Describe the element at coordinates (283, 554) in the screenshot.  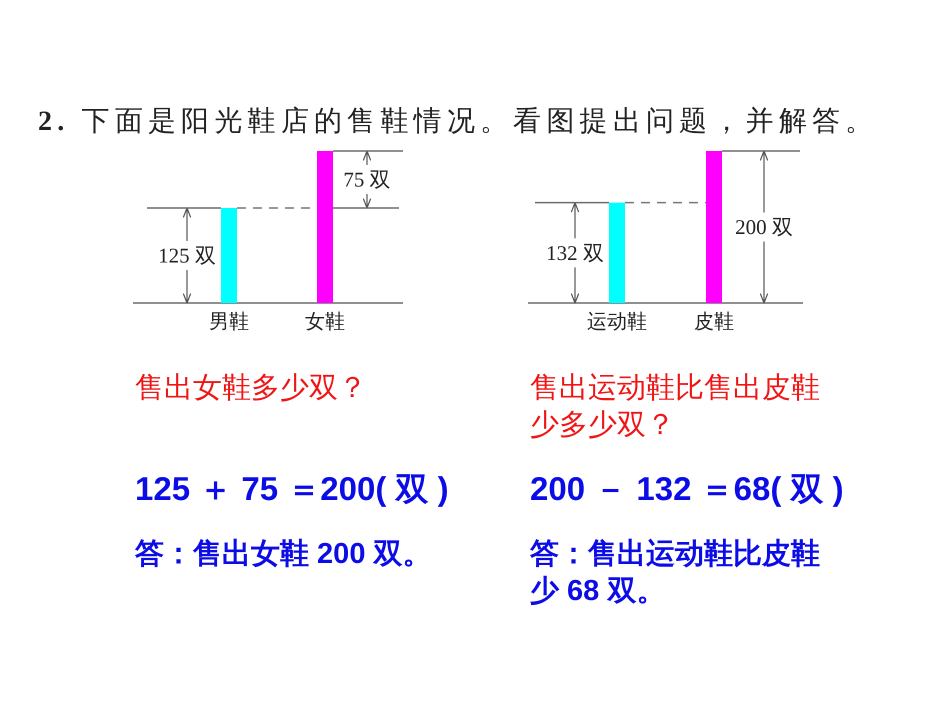
I see `text: 答：售出女鞋 200 双。` at that location.